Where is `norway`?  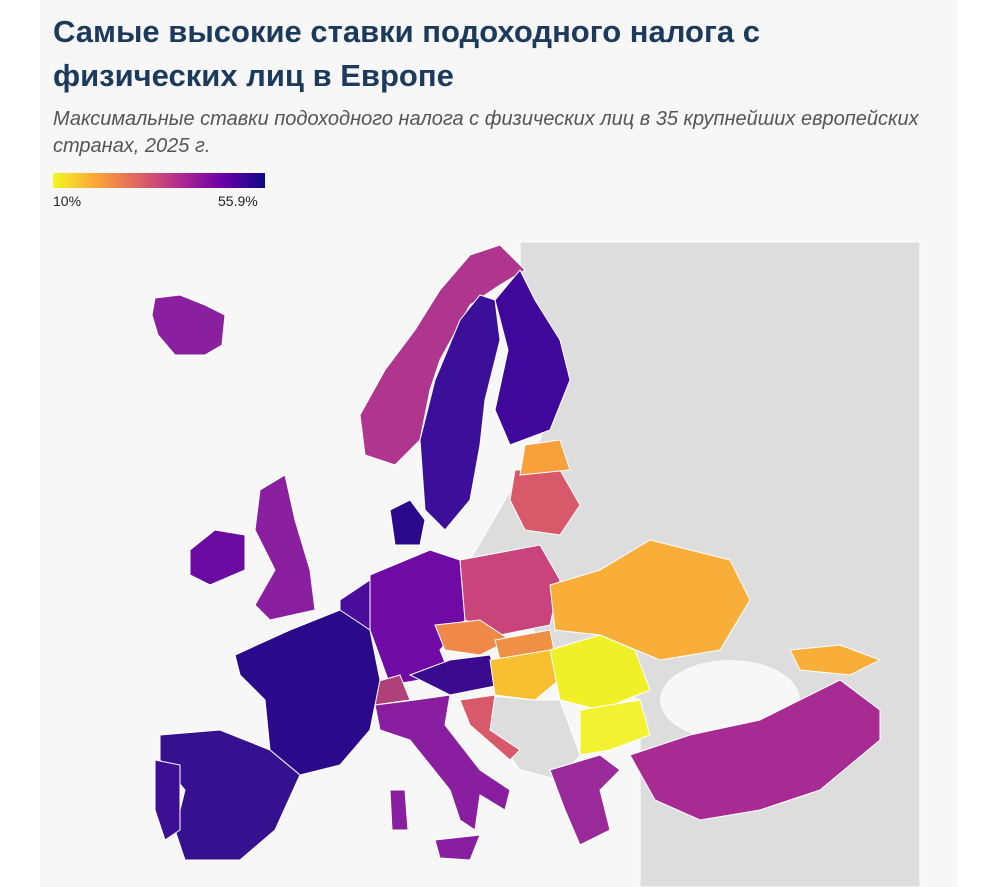
norway is located at coordinates (442, 355).